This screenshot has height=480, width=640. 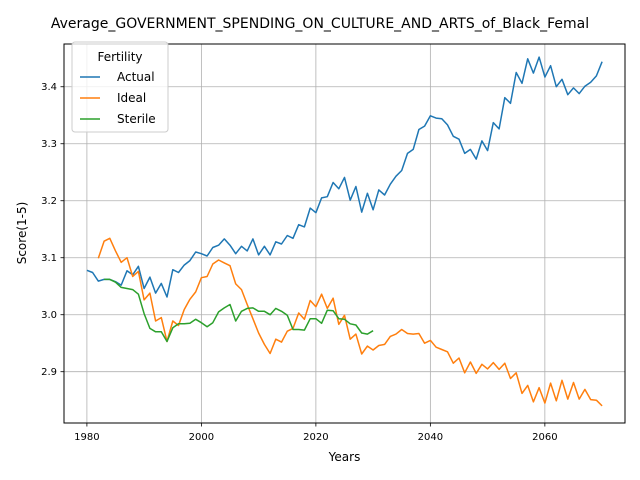 What do you see at coordinates (86, 437) in the screenshot?
I see `x-tick-label: 1980` at bounding box center [86, 437].